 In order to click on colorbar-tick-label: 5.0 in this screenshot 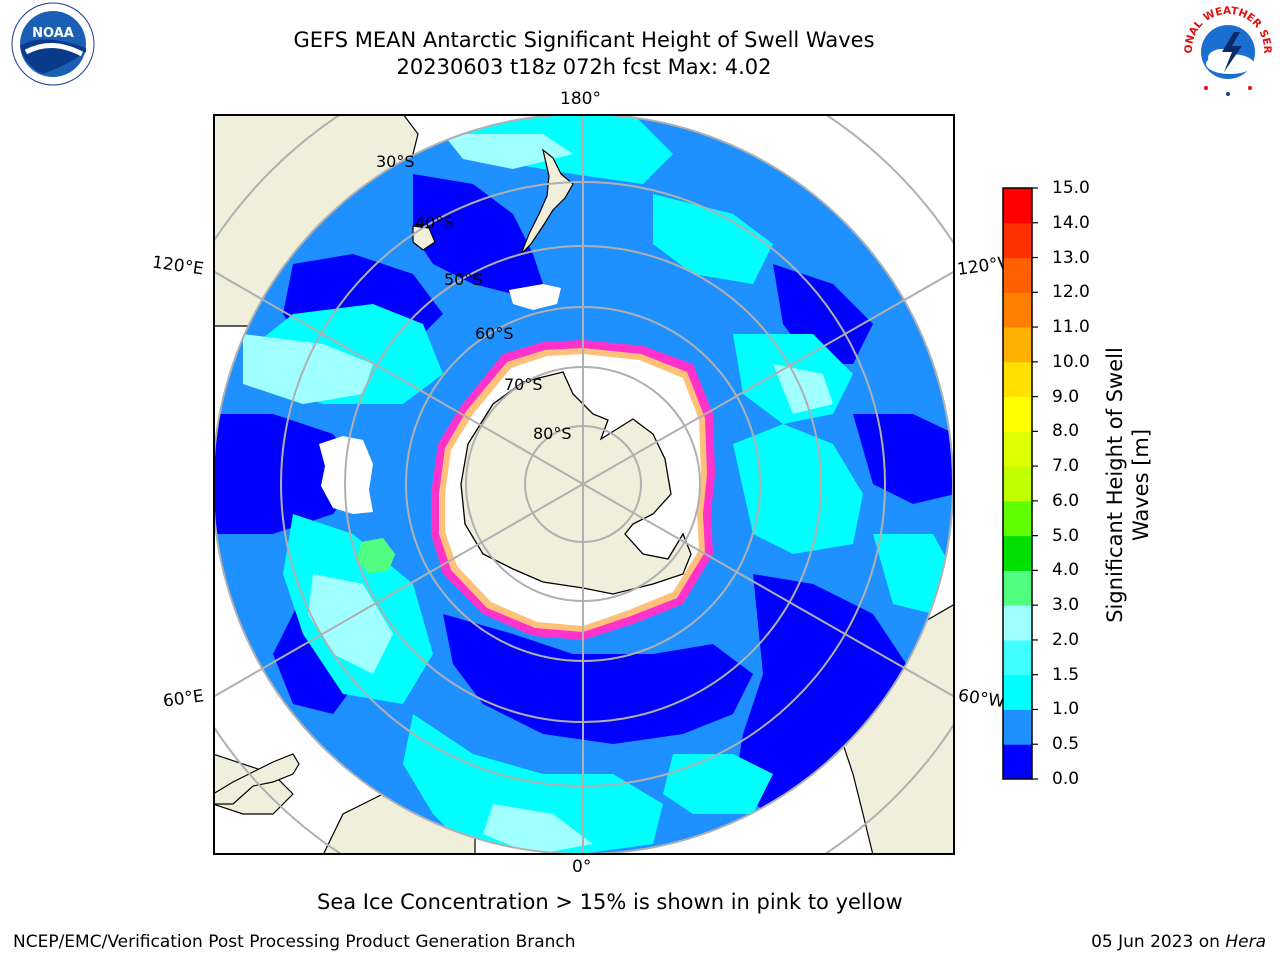, I will do `click(1066, 535)`.